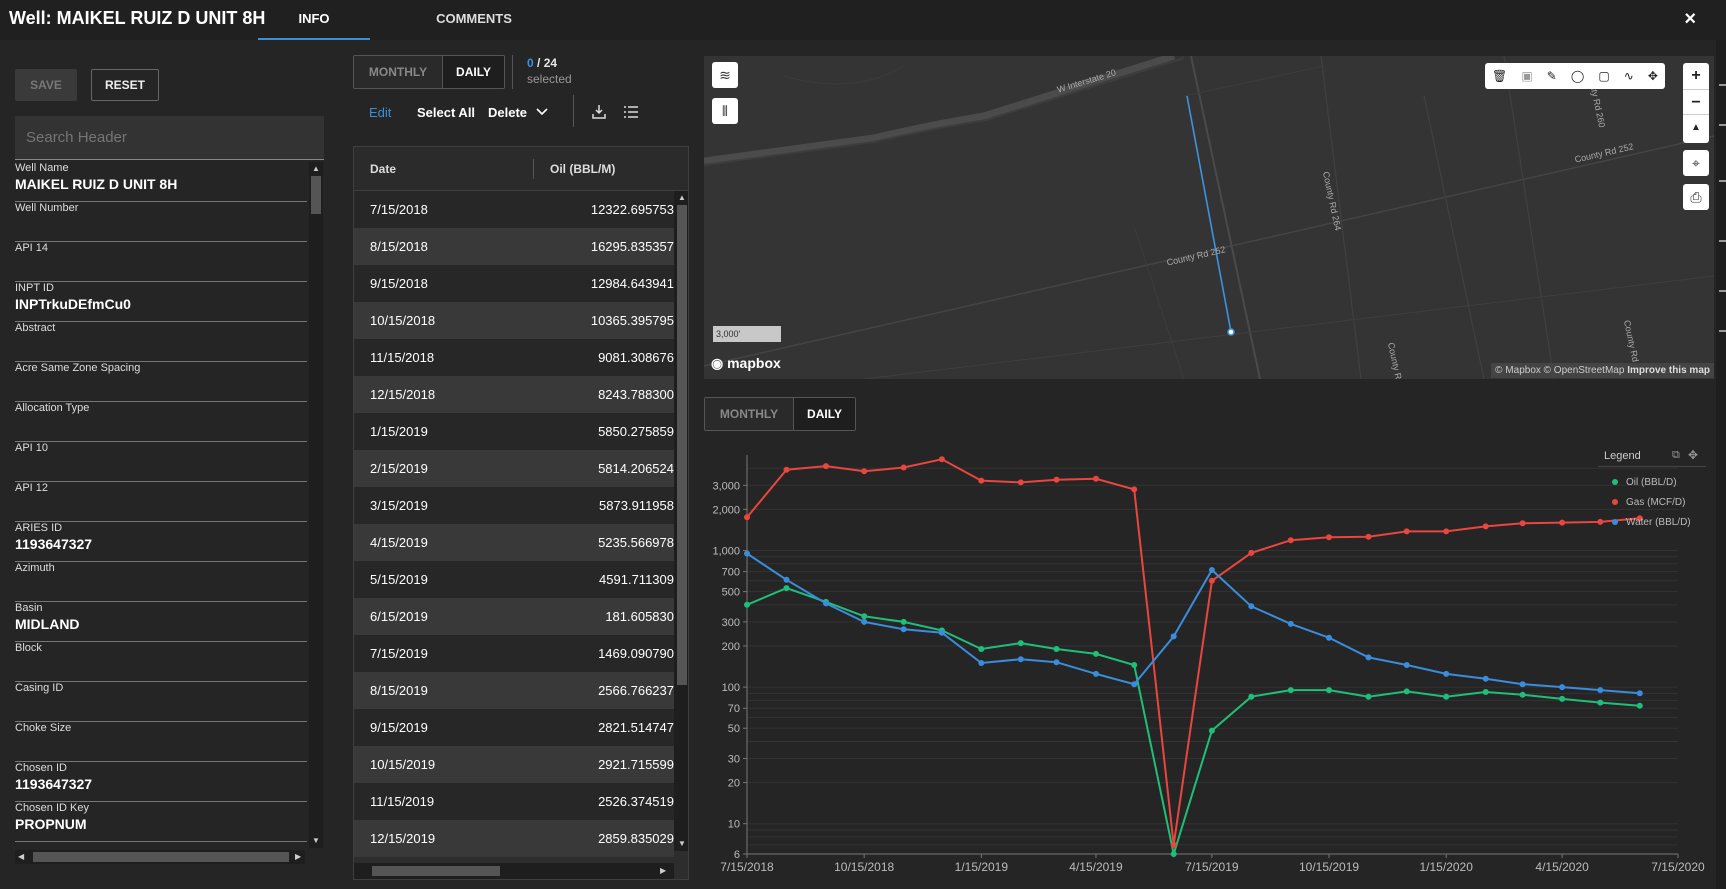 The image size is (1726, 889). What do you see at coordinates (161, 622) in the screenshot?
I see `field-basin: Basin MIDLAND` at bounding box center [161, 622].